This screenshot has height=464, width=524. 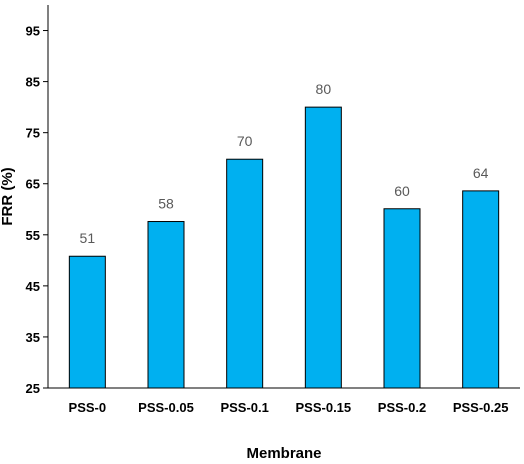 What do you see at coordinates (33, 388) in the screenshot?
I see `y-tick-label: 25` at bounding box center [33, 388].